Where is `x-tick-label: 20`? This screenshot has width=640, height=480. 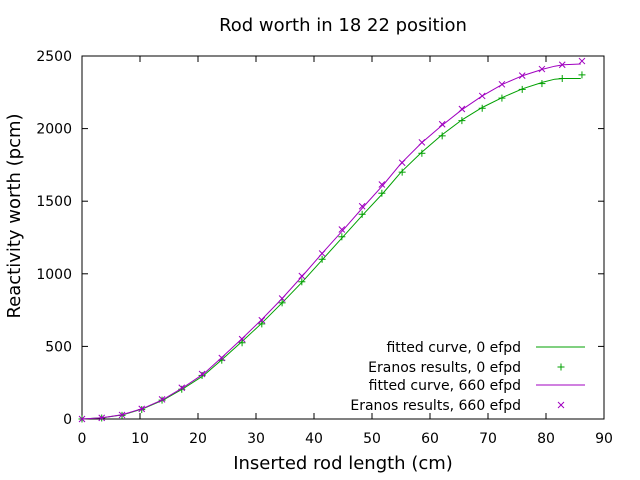 x-tick-label: 20 is located at coordinates (198, 439).